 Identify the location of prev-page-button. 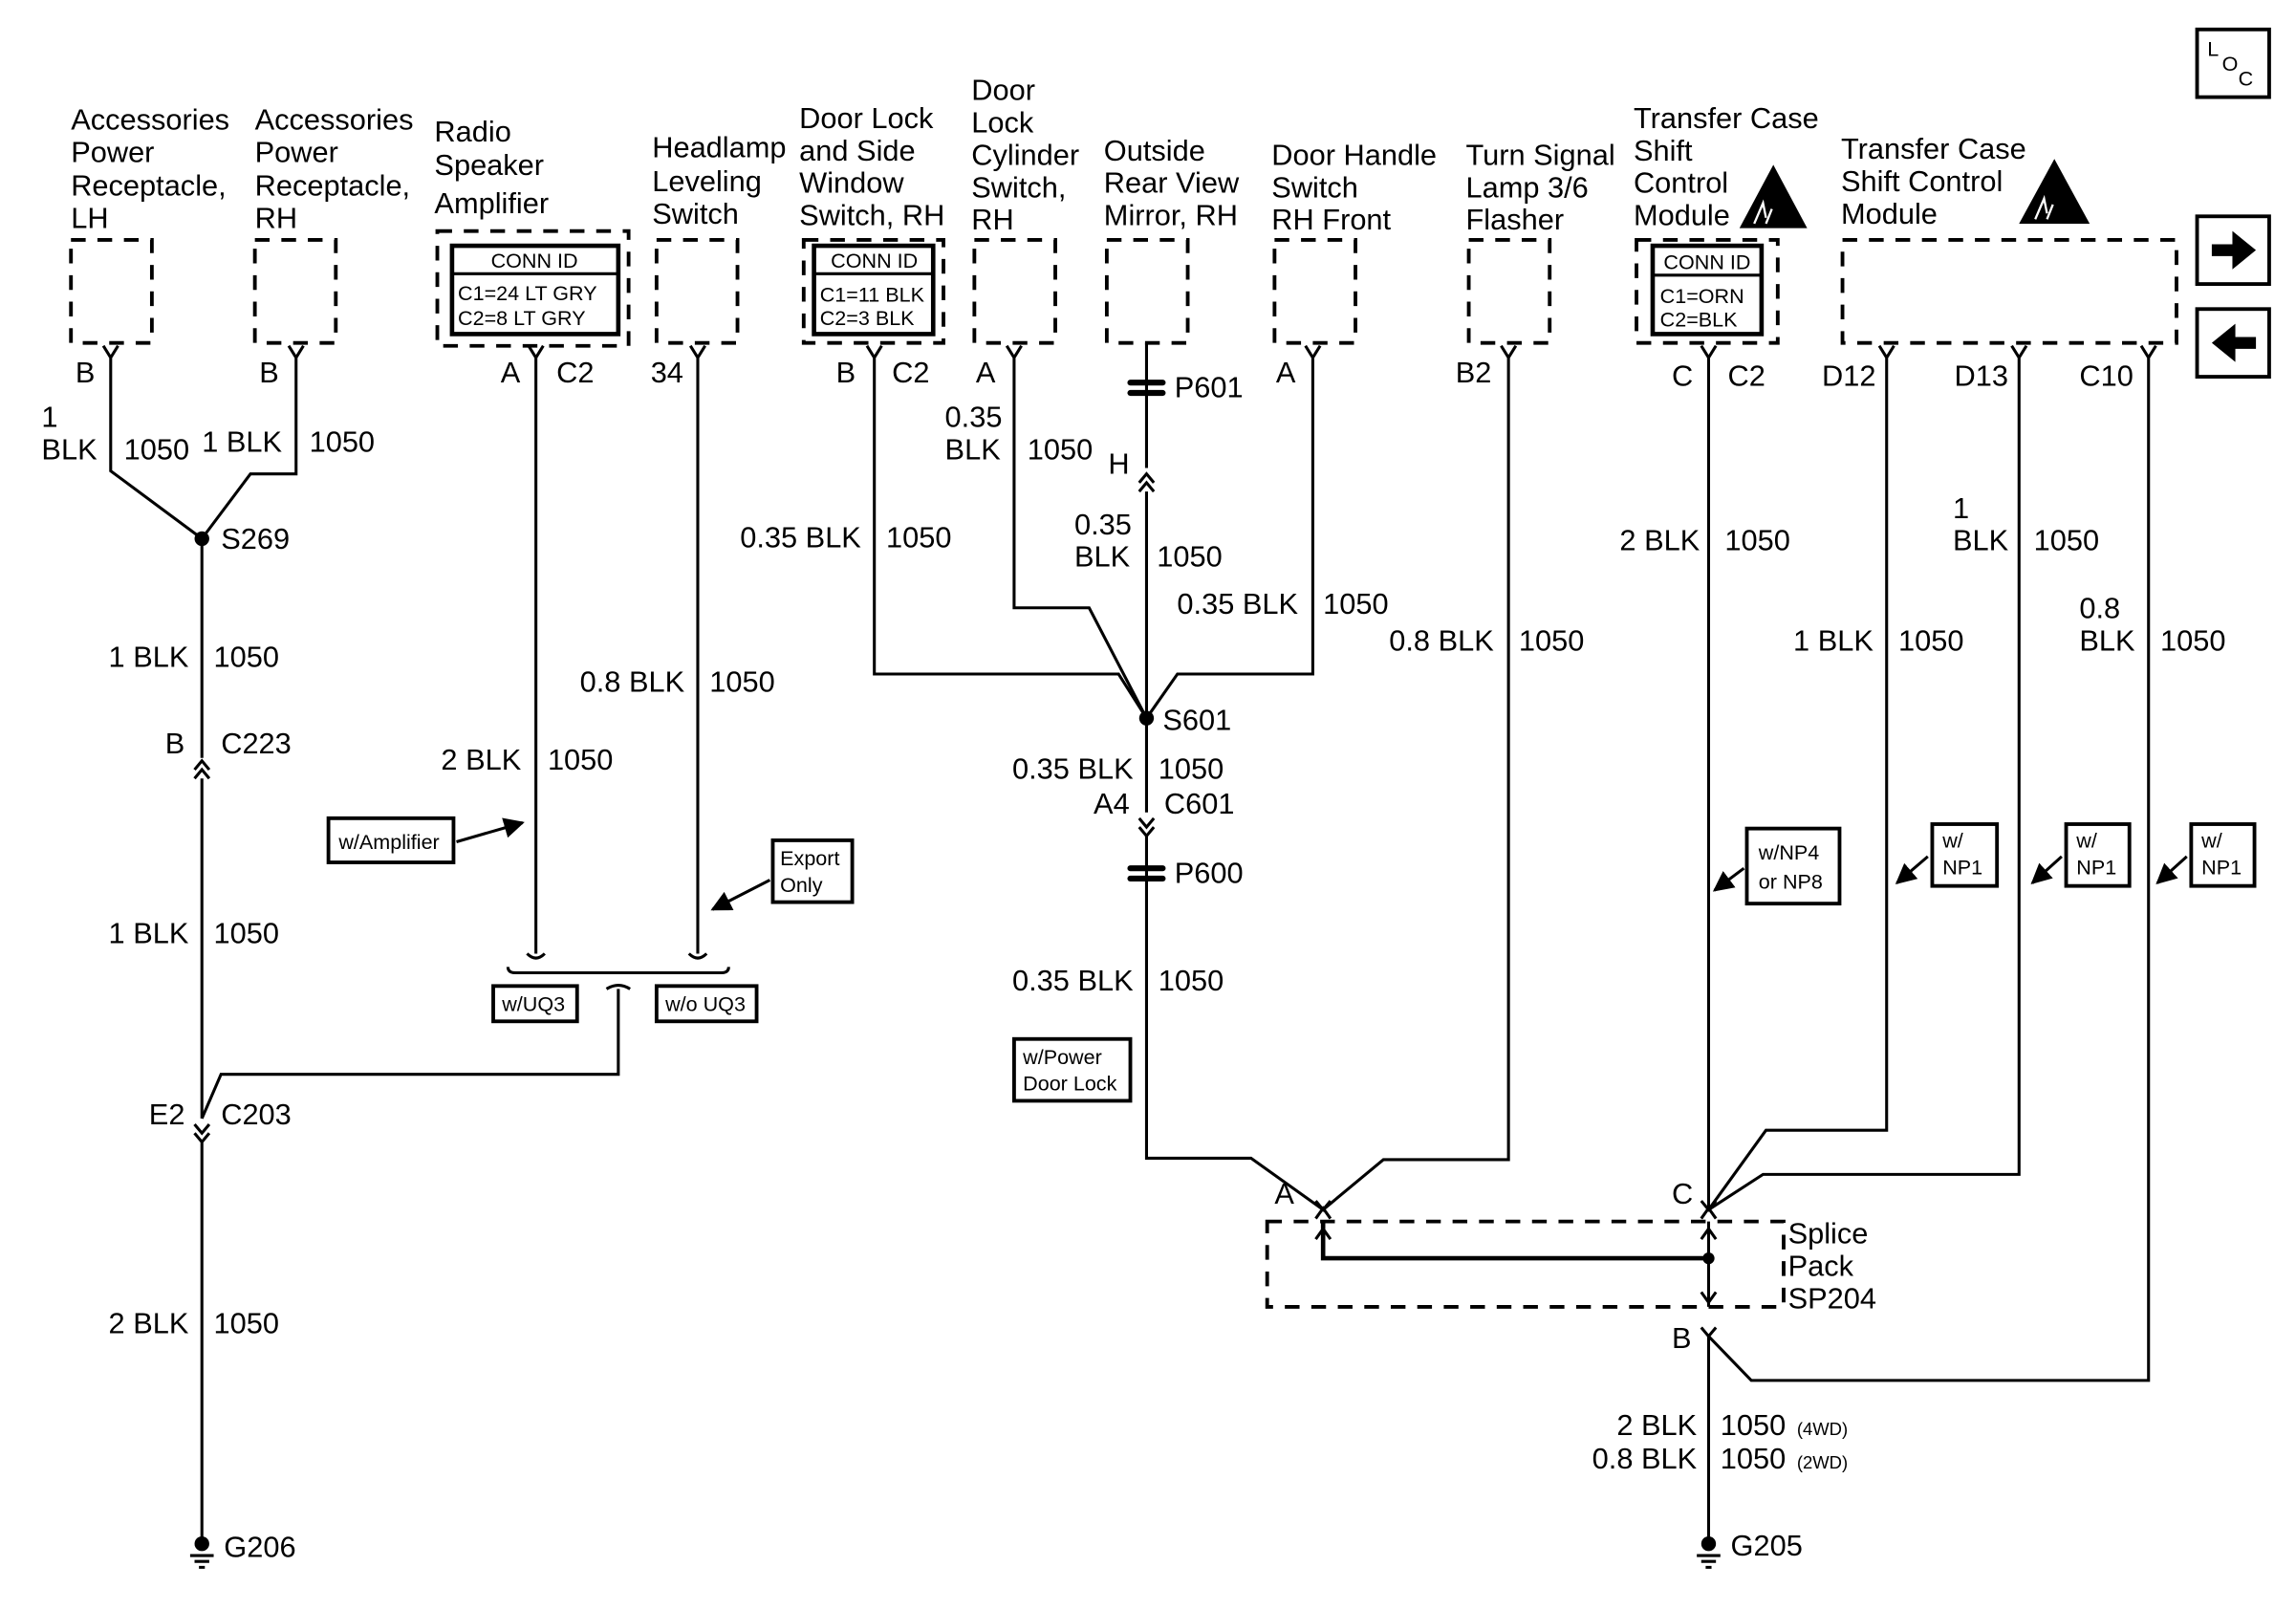
(2233, 343).